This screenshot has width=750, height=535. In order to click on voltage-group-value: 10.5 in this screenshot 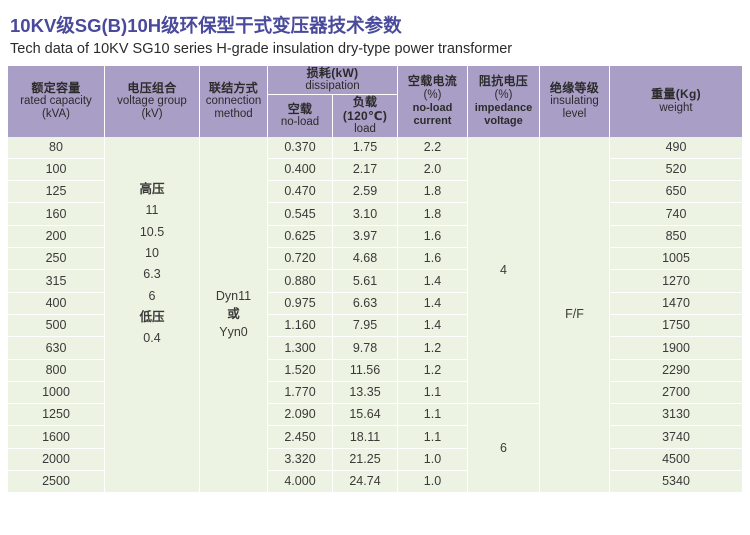, I will do `click(152, 231)`.